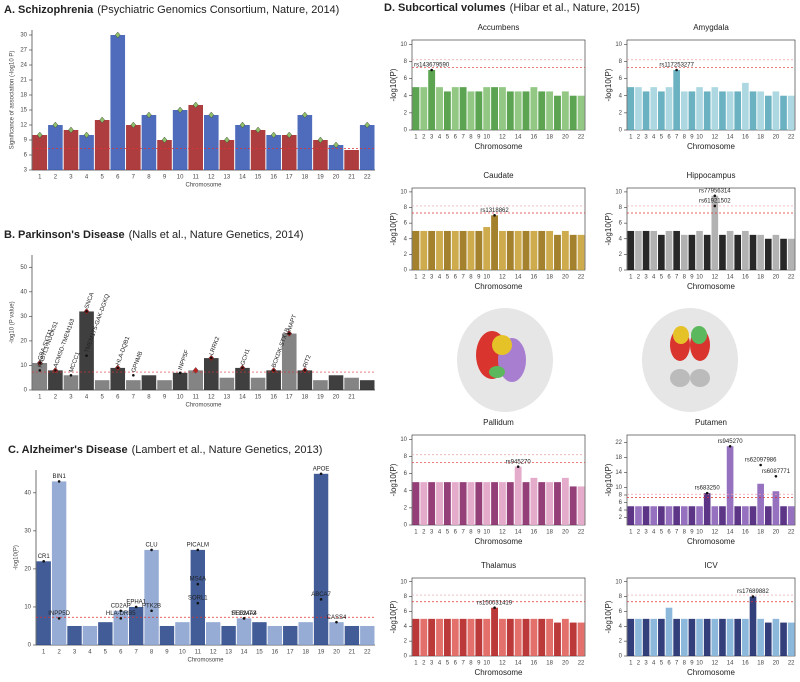  I want to click on subplot-title: Caudate, so click(498, 175).